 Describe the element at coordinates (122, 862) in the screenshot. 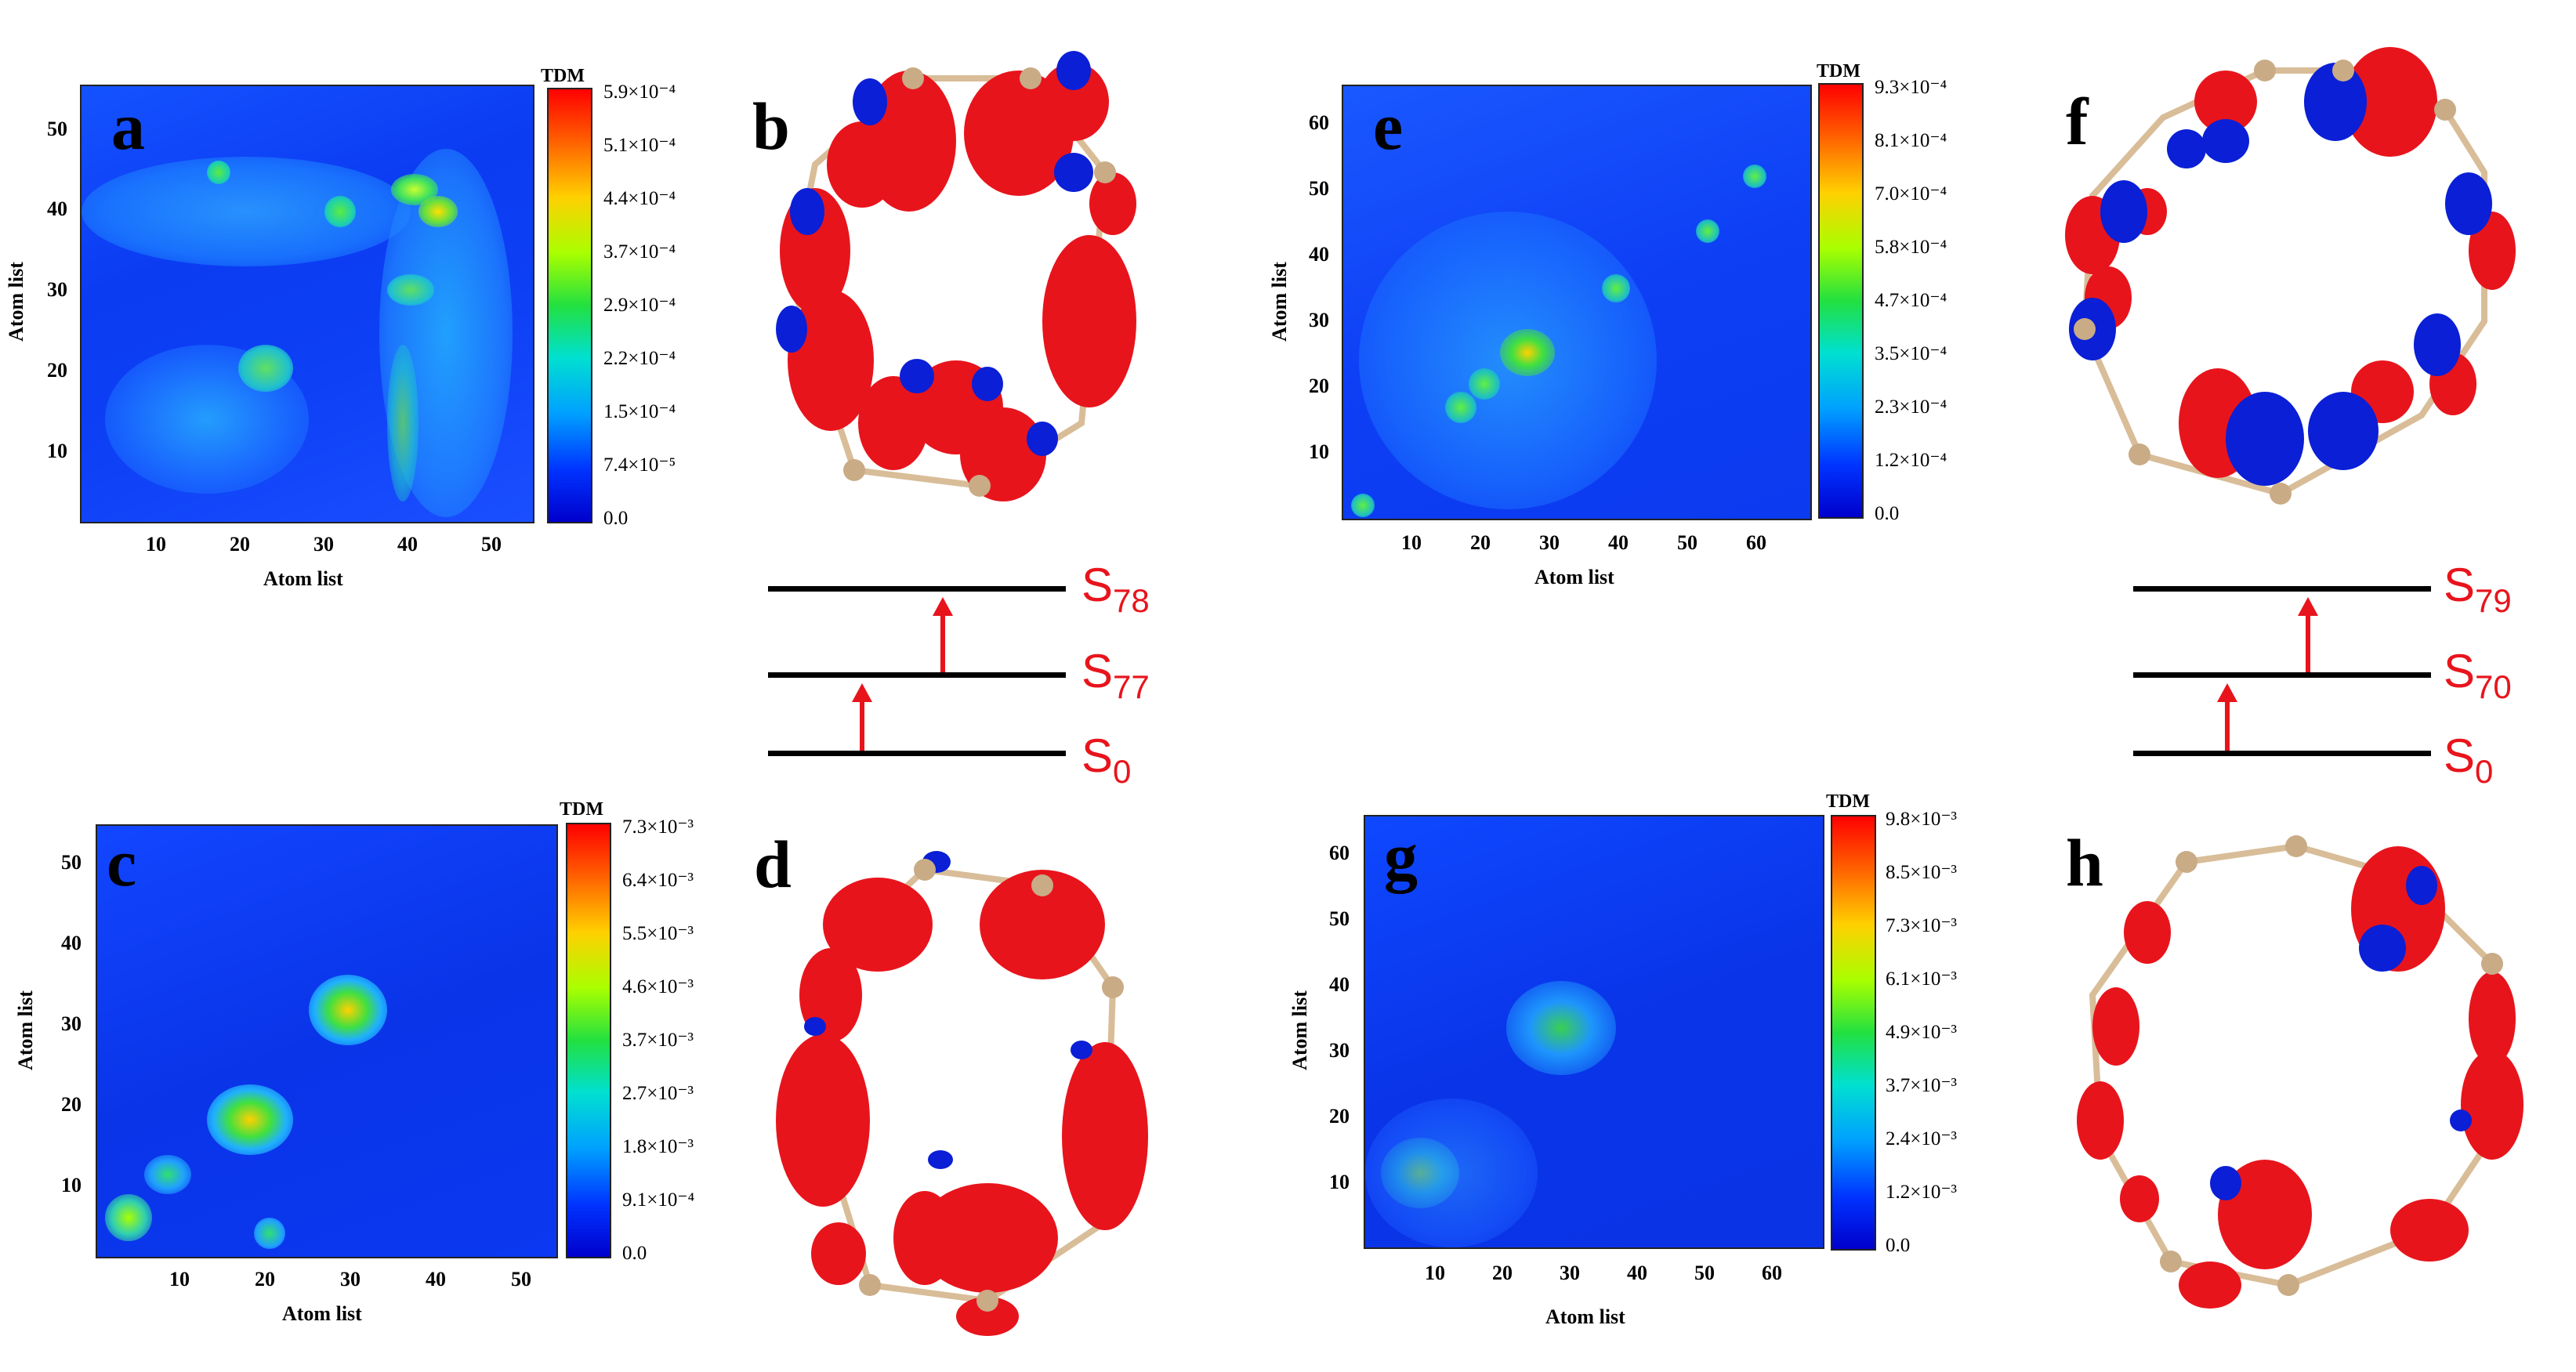

I see `panel-label-c: c` at that location.